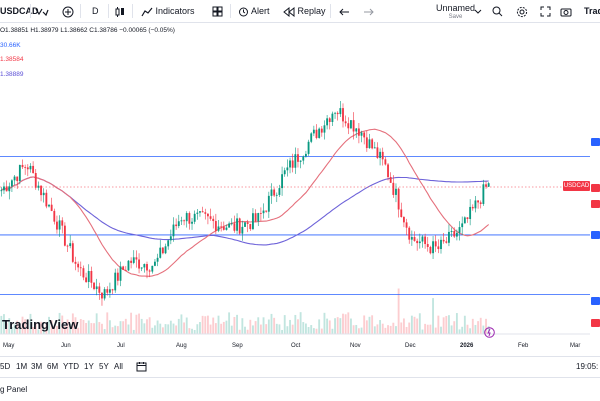 This screenshot has height=401, width=600. Describe the element at coordinates (141, 367) in the screenshot. I see `calendar-icon` at that location.